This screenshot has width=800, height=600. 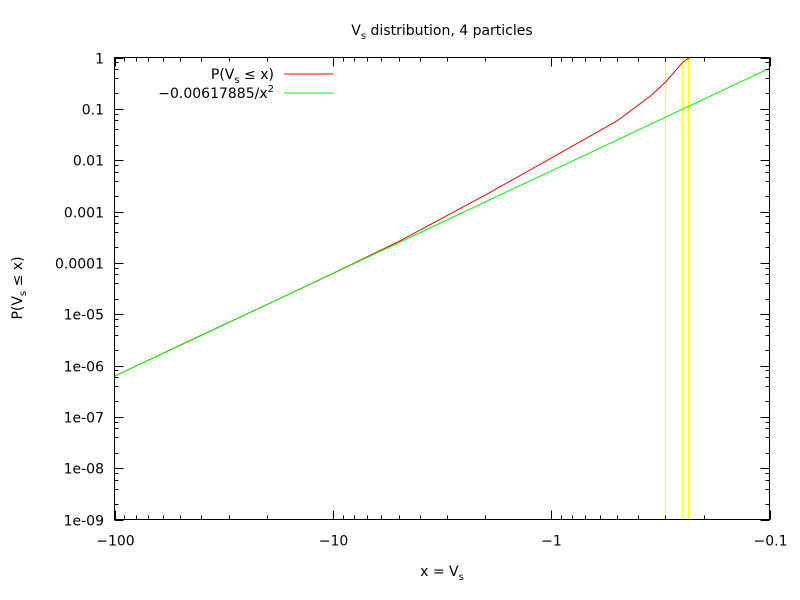 What do you see at coordinates (93, 111) in the screenshot?
I see `y-tick-label: 0.1` at bounding box center [93, 111].